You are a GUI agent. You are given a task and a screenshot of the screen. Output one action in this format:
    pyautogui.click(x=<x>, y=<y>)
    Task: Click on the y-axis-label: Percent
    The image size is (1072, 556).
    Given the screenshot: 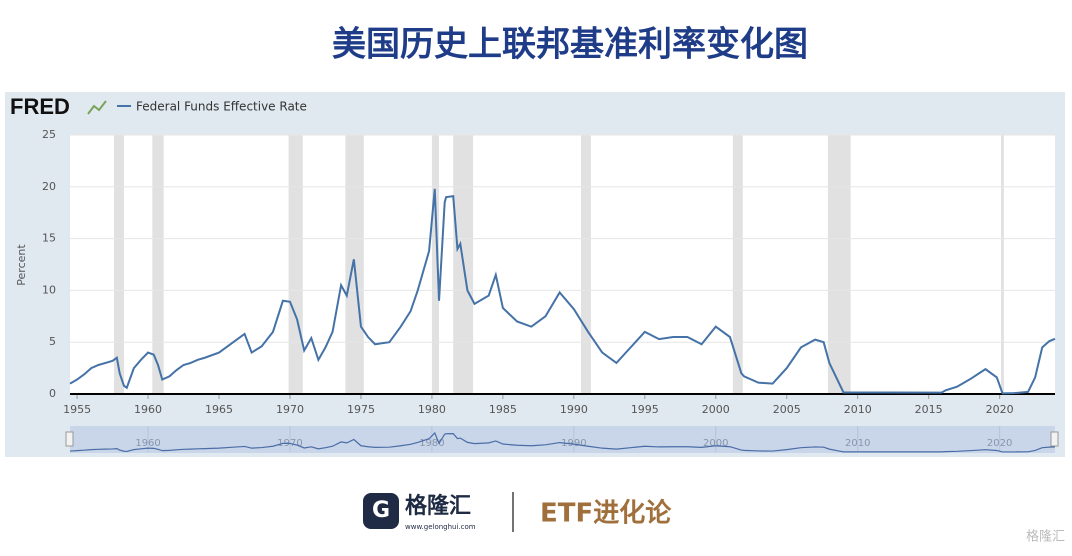 What is the action you would take?
    pyautogui.click(x=21, y=265)
    